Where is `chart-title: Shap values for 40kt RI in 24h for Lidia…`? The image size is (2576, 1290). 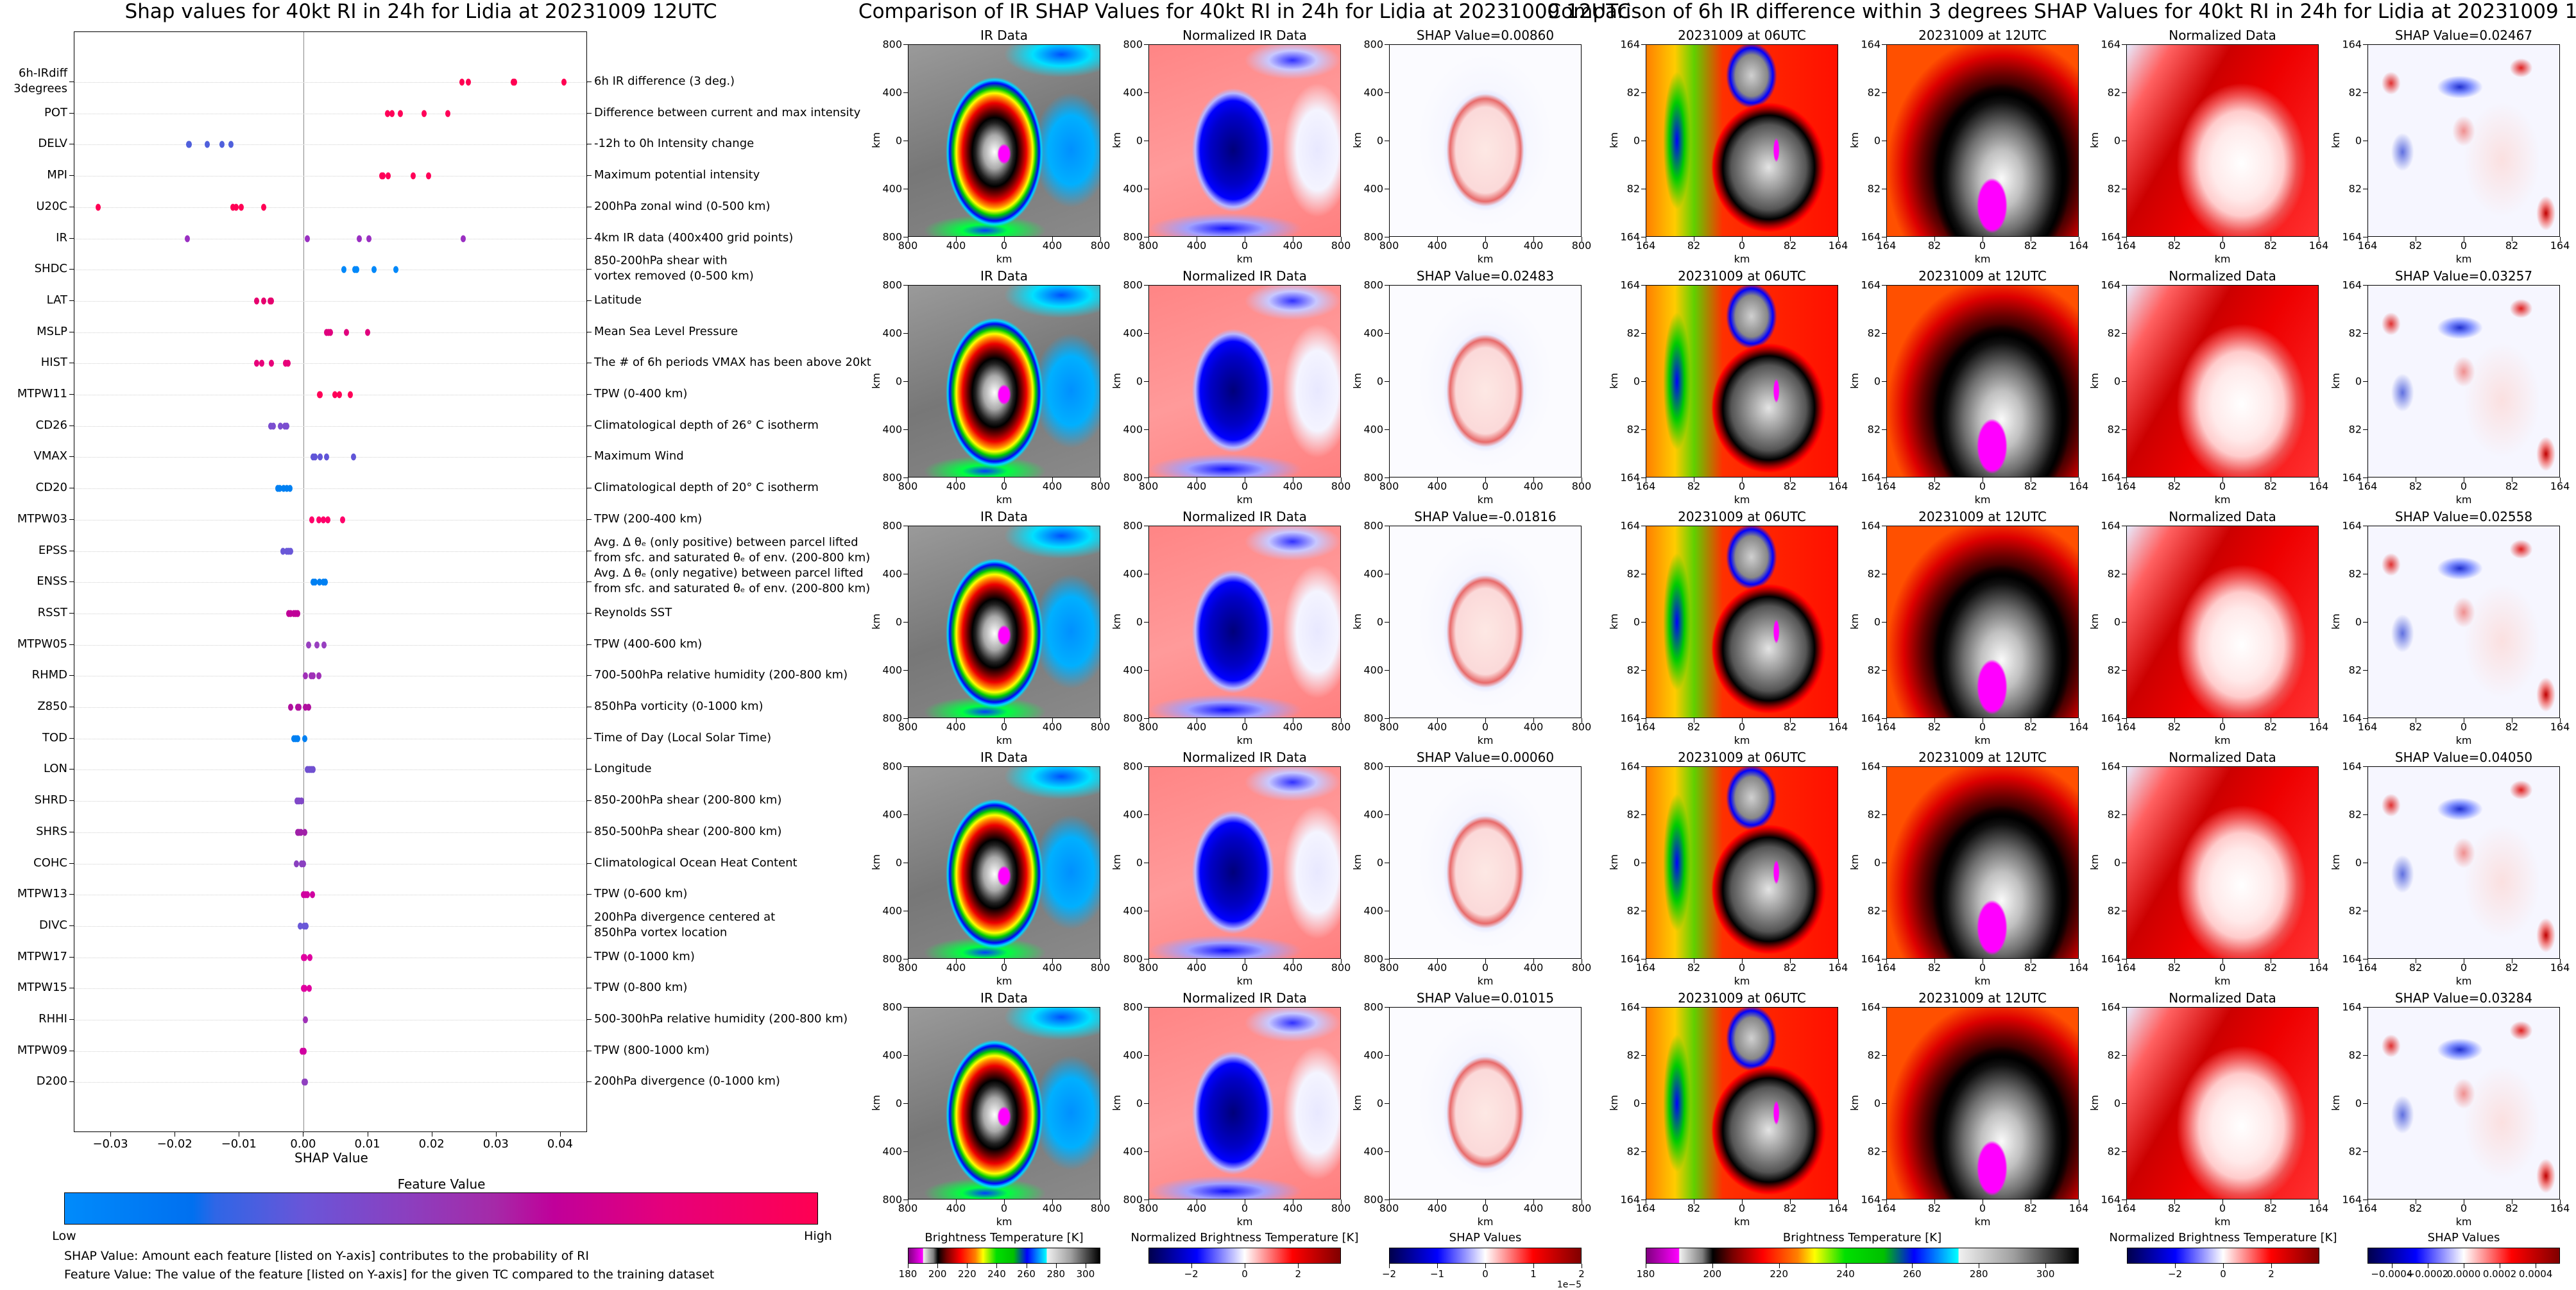
chart-title: Shap values for 40kt RI in 24h for Lidia… is located at coordinates (421, 11).